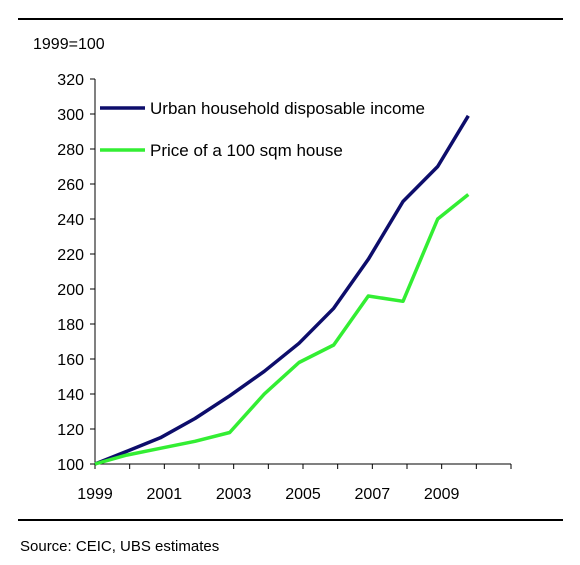  I want to click on x-tick-label: 2003, so click(234, 494).